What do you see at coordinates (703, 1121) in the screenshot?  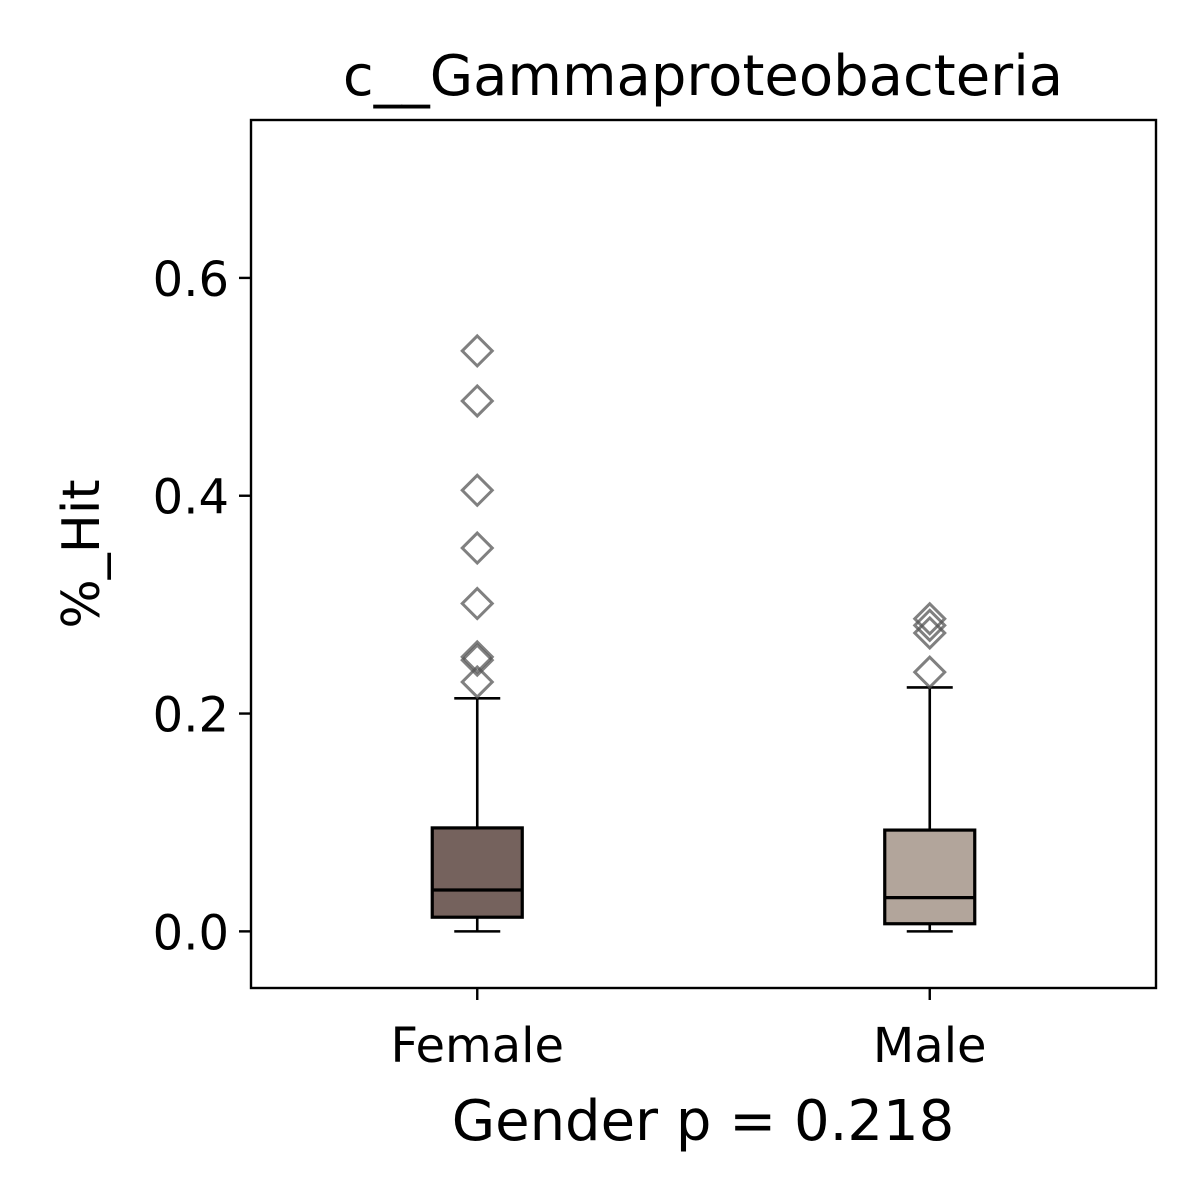 I see `x-axis-label: Gender p = 0.218` at bounding box center [703, 1121].